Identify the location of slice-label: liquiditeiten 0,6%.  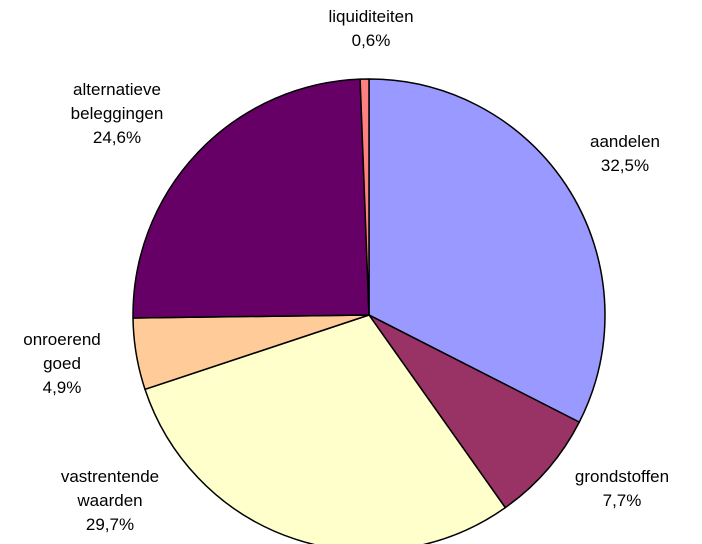
(371, 29).